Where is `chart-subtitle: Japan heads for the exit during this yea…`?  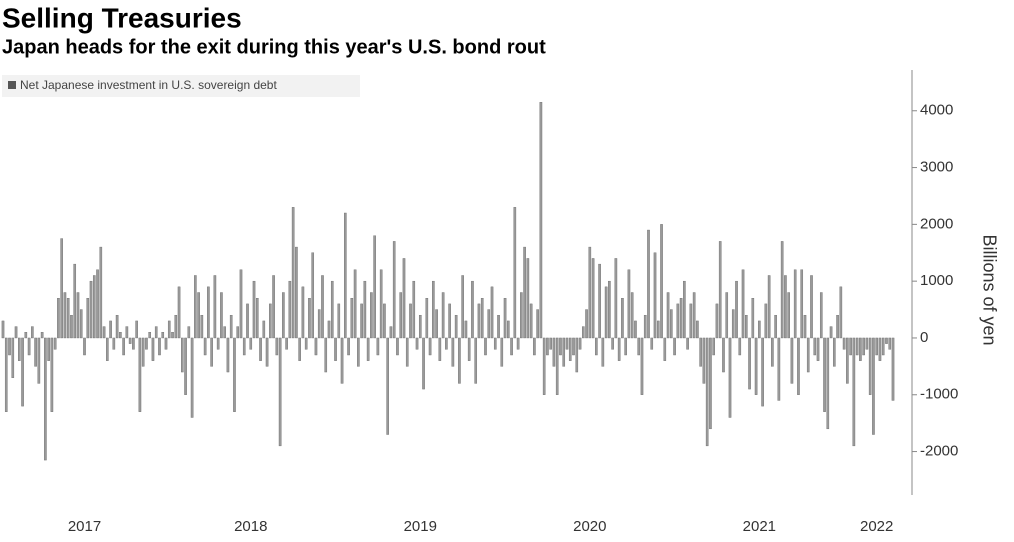 chart-subtitle: Japan heads for the exit during this yea… is located at coordinates (274, 47).